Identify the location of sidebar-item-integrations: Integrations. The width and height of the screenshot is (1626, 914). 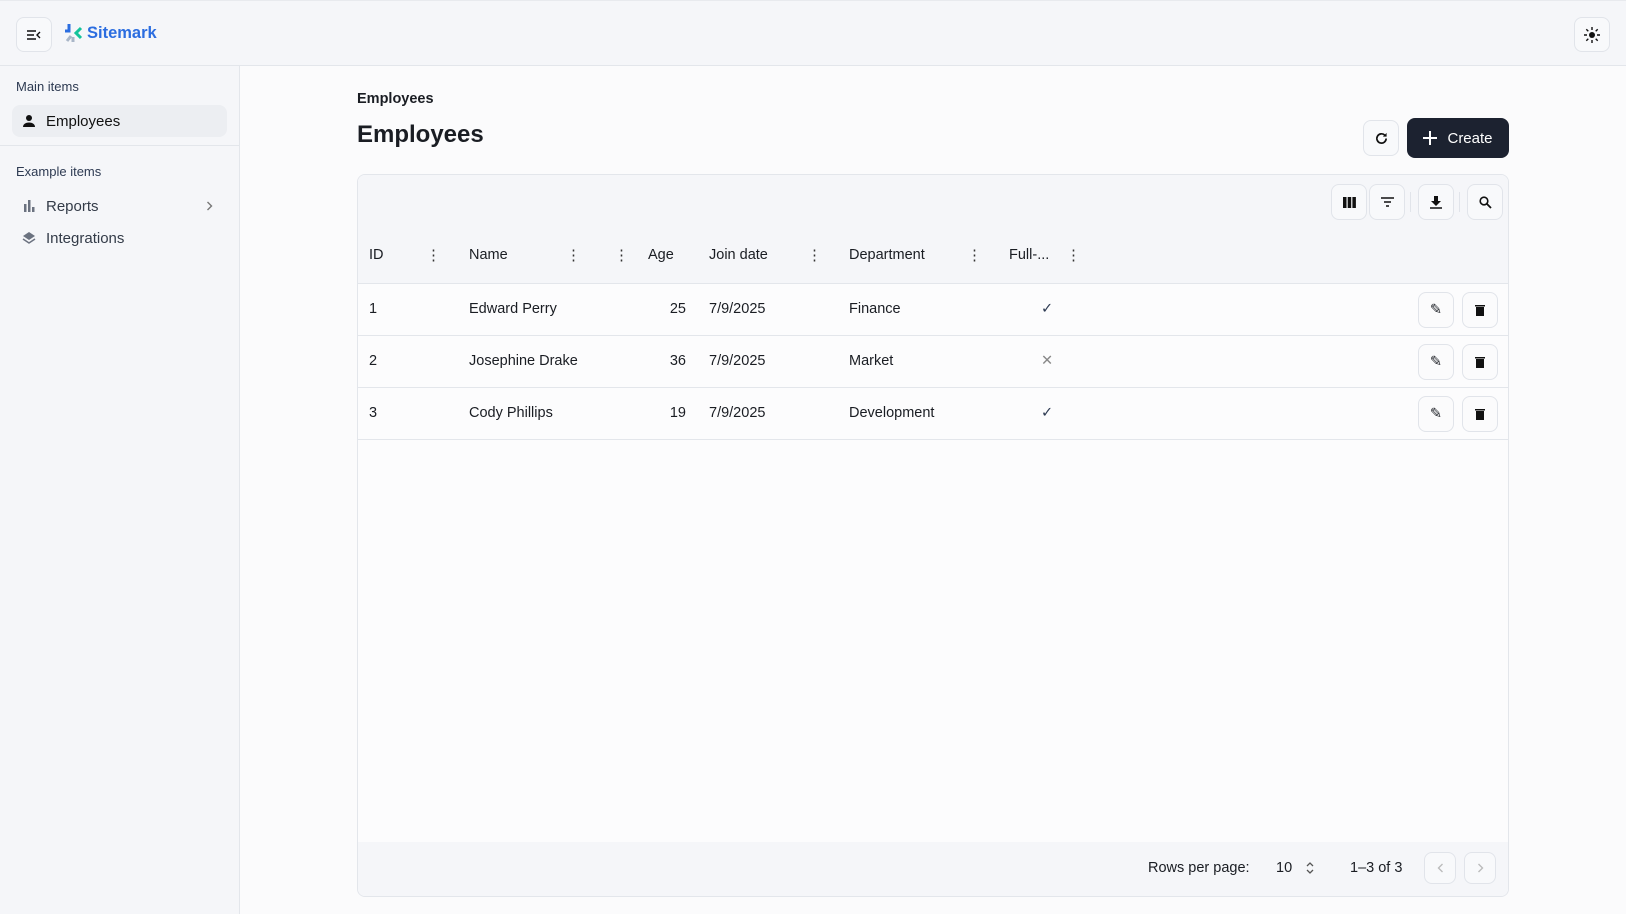
(119, 238).